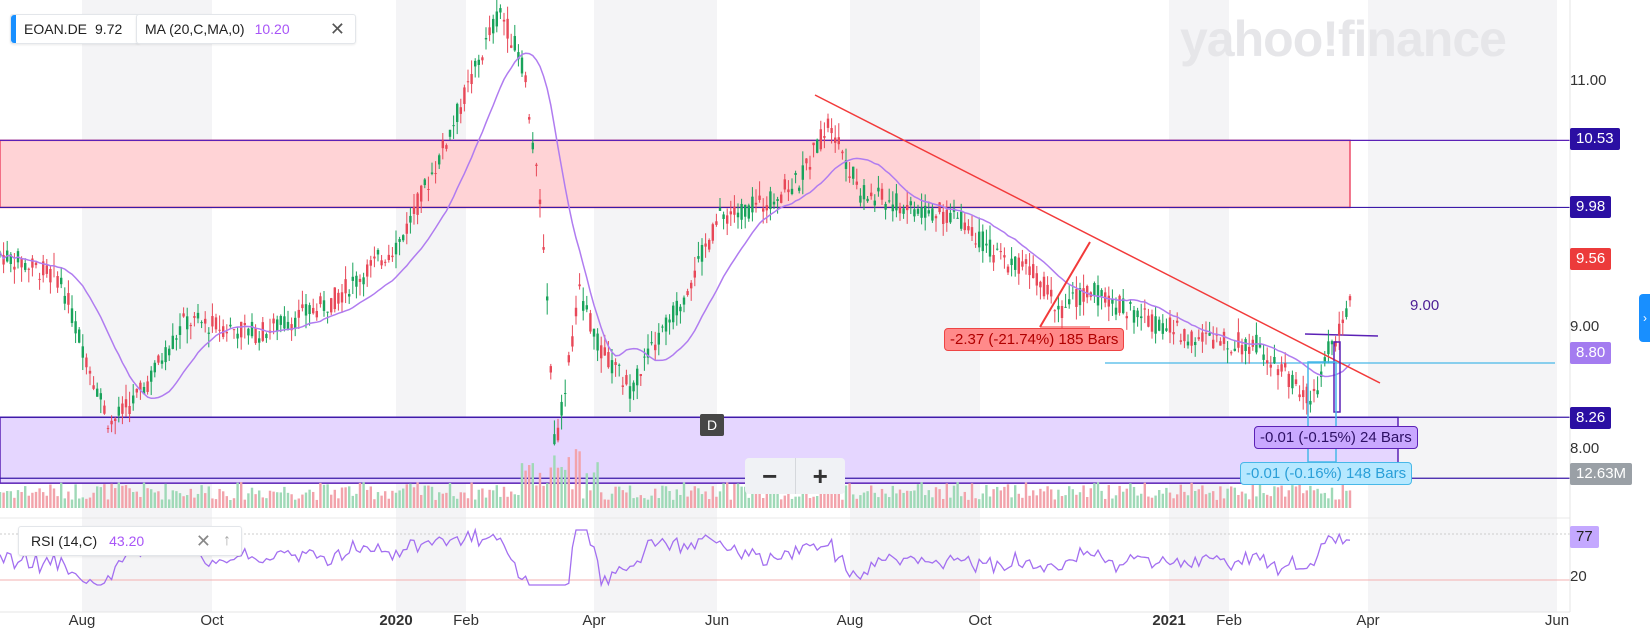  What do you see at coordinates (246, 29) in the screenshot?
I see `ma-legend: MA (20,C,MA,0) 10.20 ✕` at bounding box center [246, 29].